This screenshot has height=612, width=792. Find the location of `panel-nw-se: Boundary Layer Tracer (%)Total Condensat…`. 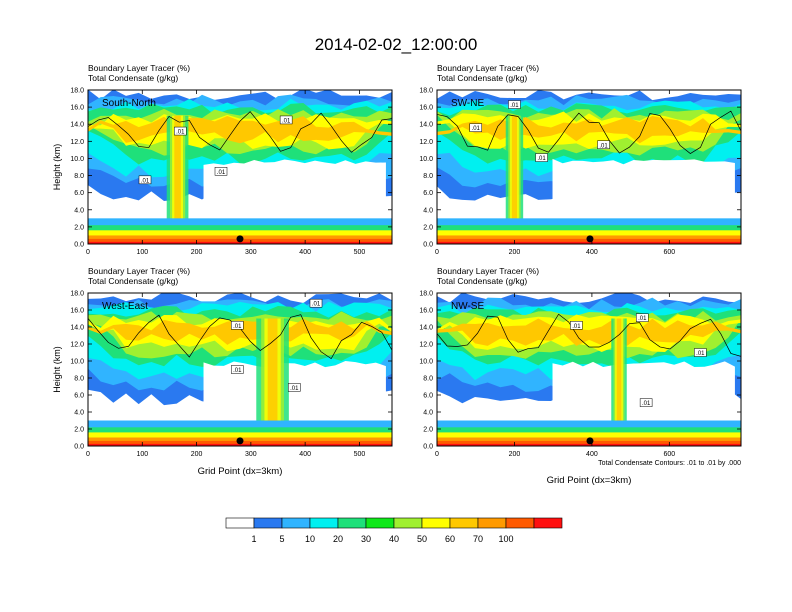

panel-nw-se: Boundary Layer Tracer (%)Total Condensat… is located at coordinates (580, 376).